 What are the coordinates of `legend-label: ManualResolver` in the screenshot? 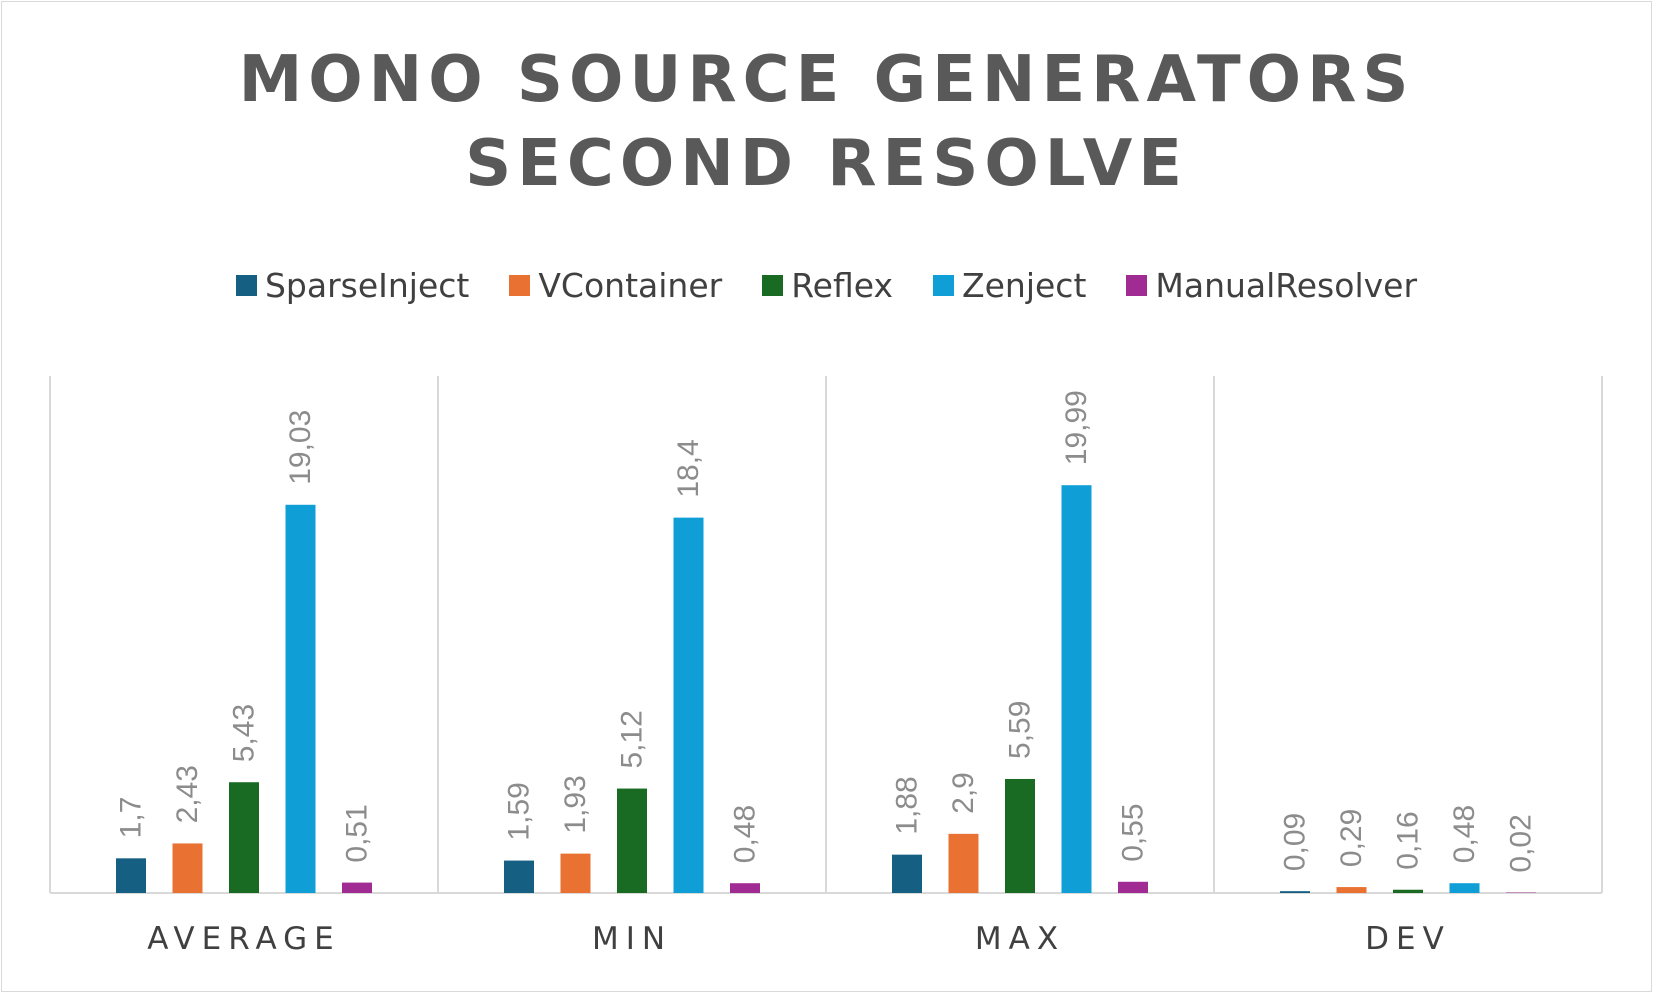 It's located at (1286, 285).